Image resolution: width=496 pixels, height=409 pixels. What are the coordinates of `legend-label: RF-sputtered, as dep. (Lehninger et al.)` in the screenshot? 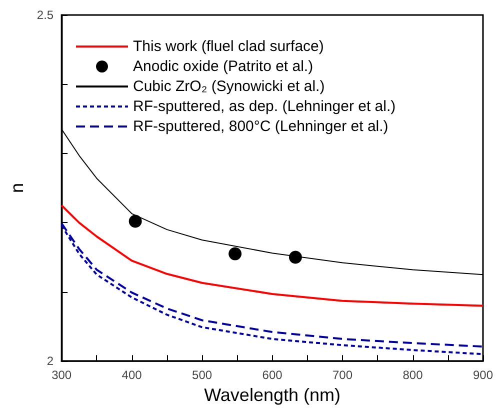 It's located at (264, 106).